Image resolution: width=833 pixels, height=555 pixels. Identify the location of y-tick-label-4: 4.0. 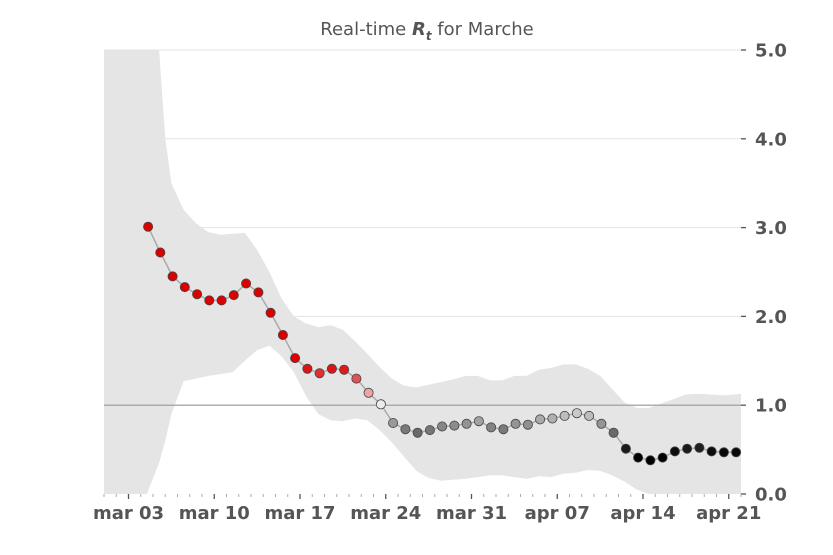
(771, 139).